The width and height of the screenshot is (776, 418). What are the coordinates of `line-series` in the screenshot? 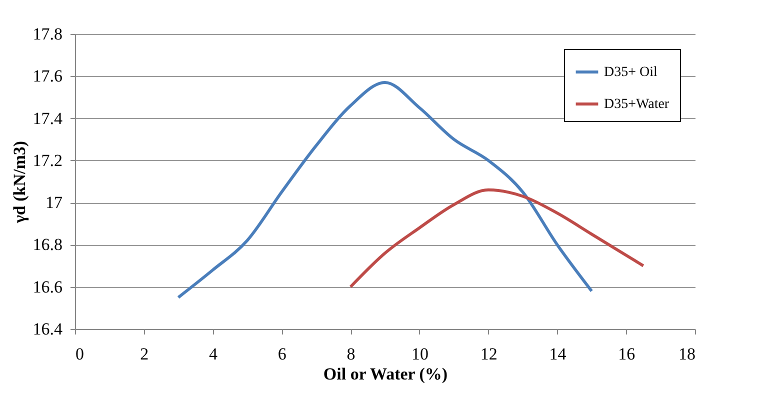 It's located at (497, 238).